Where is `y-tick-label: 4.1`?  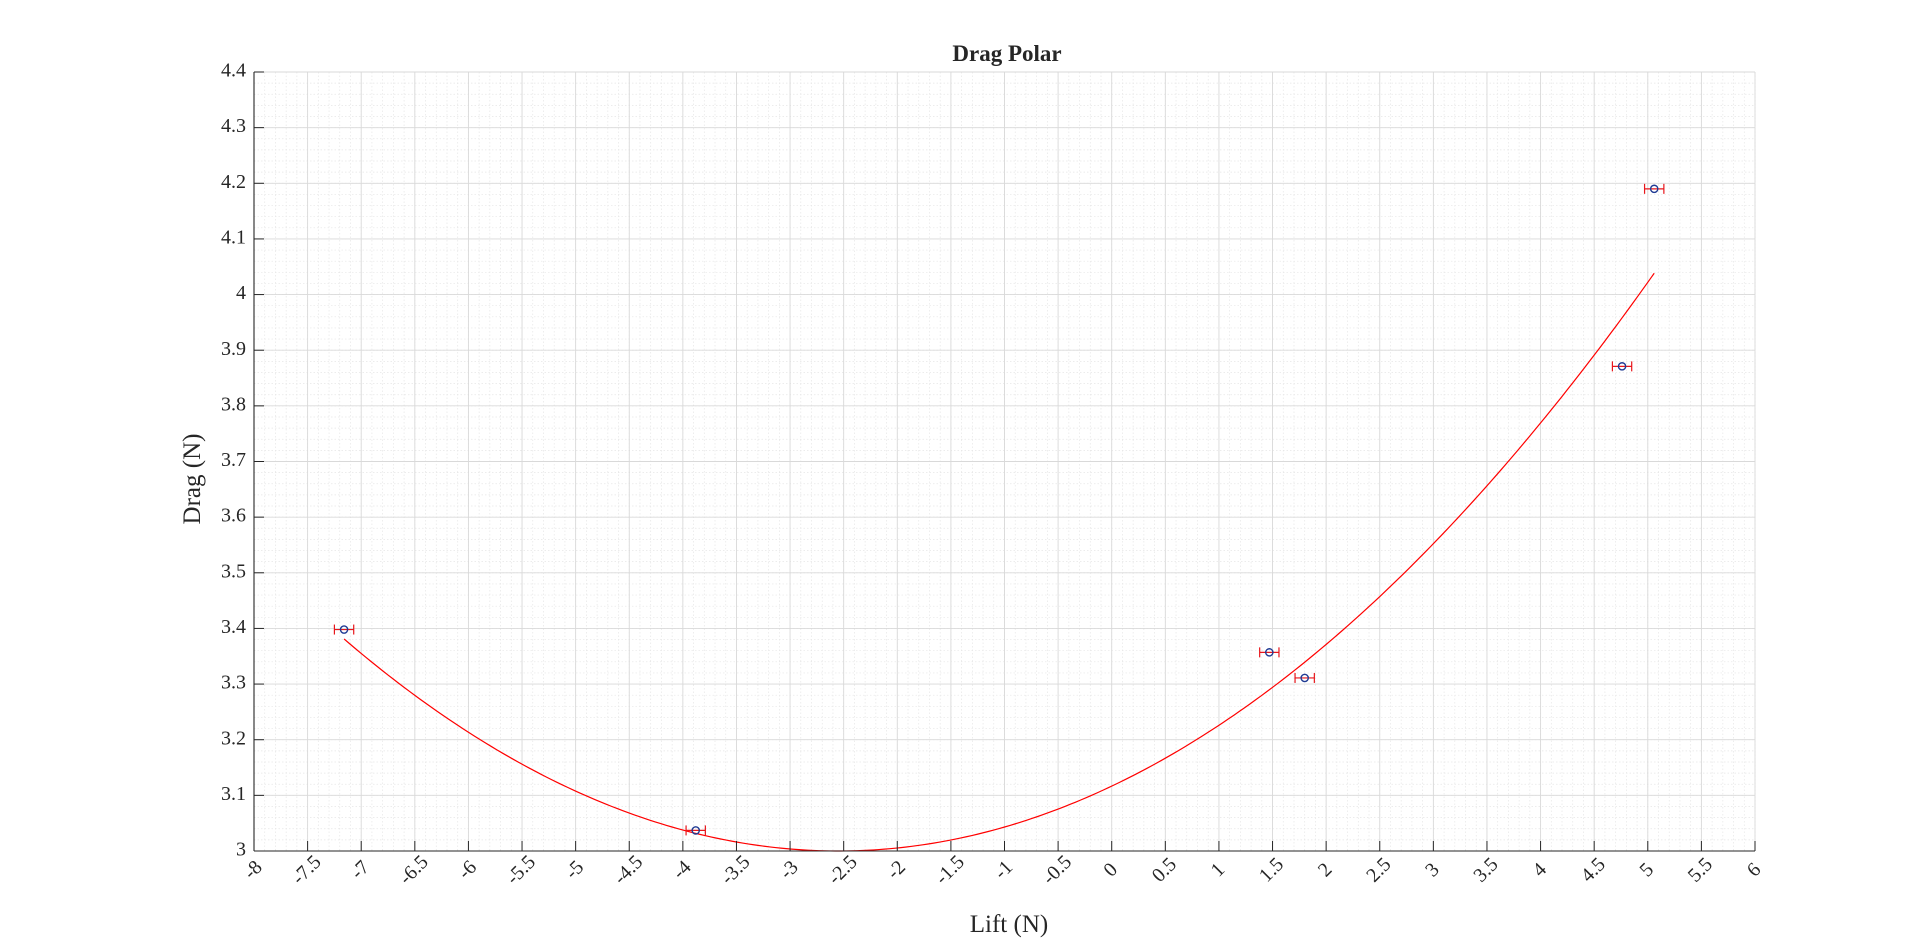 y-tick-label: 4.1 is located at coordinates (233, 238).